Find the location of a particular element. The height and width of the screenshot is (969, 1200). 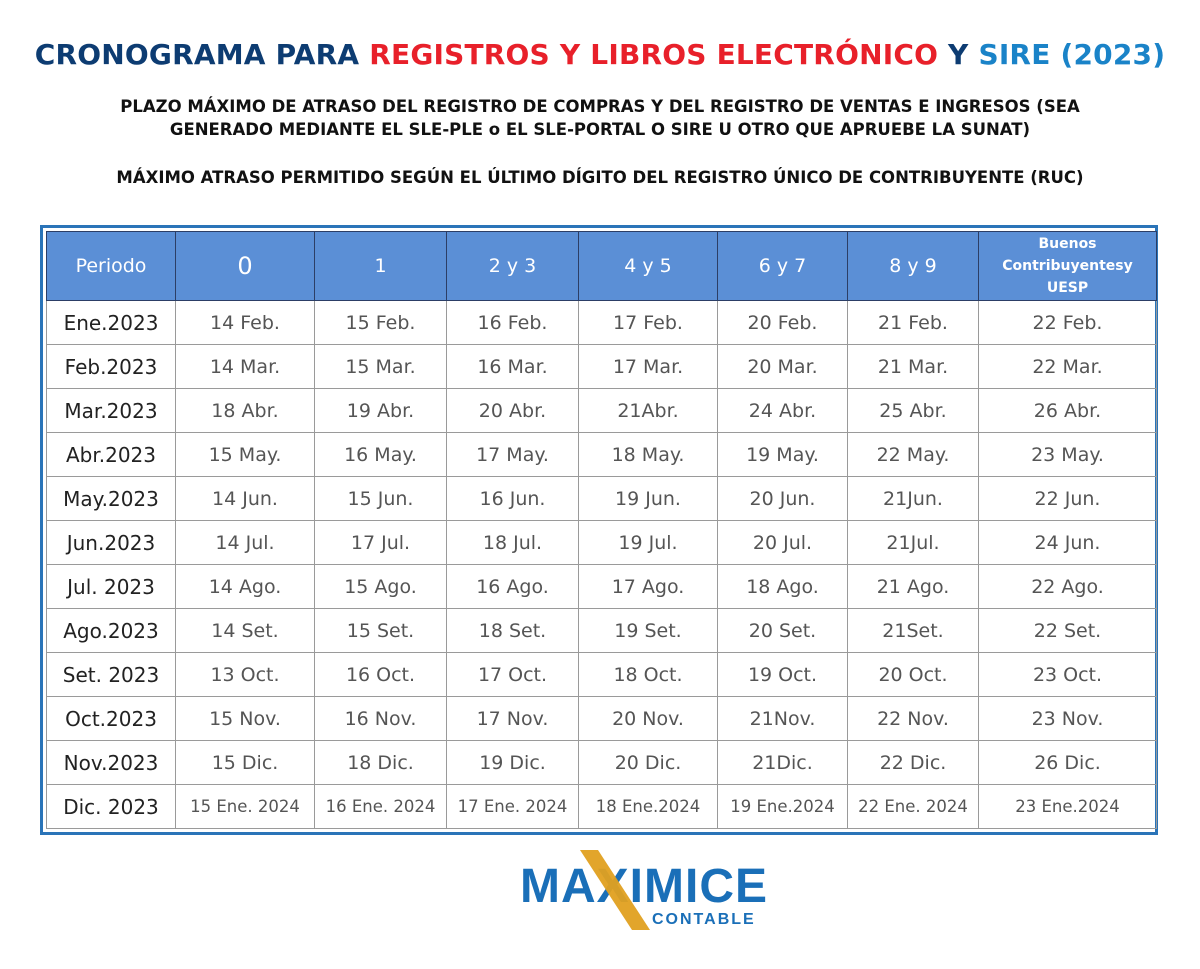

deadline-cell: 14 Mar. is located at coordinates (245, 366).